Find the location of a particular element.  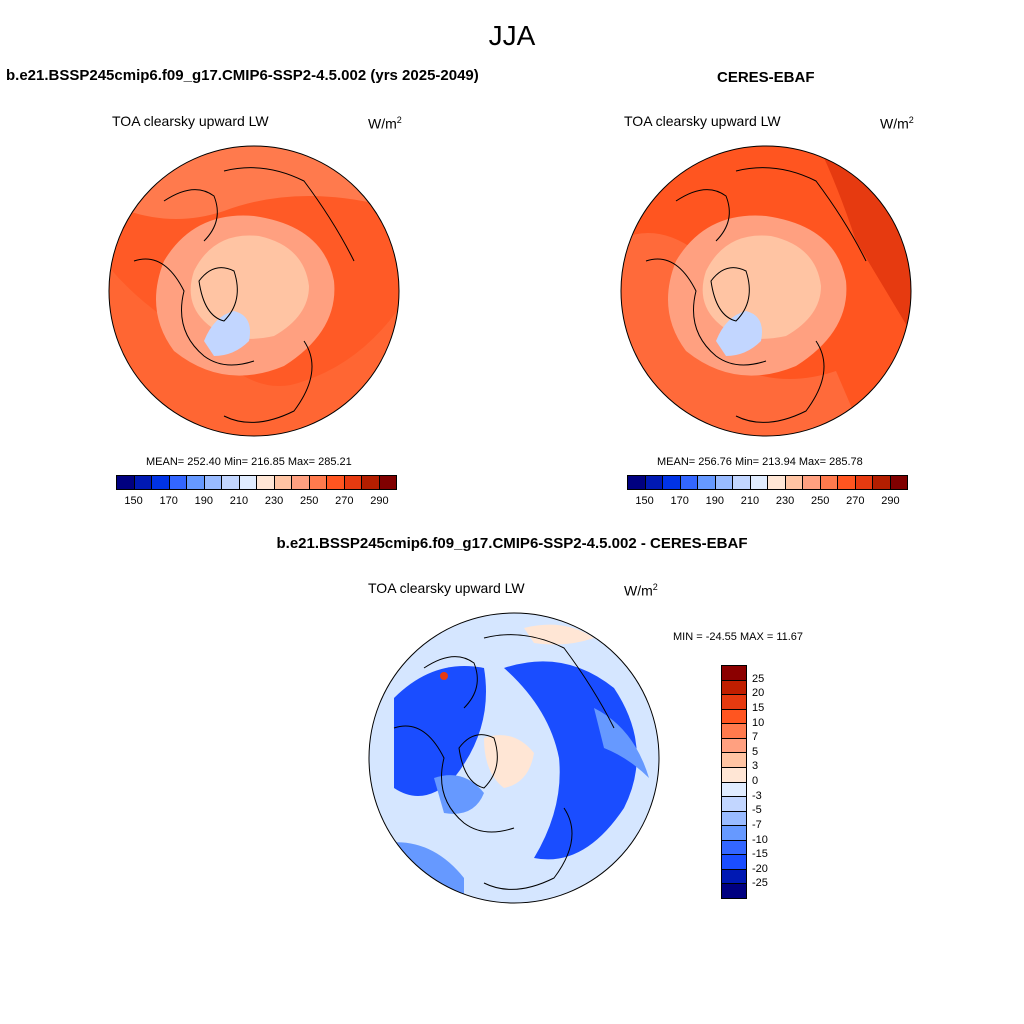

panel-2-units: W/m2 is located at coordinates (897, 123).